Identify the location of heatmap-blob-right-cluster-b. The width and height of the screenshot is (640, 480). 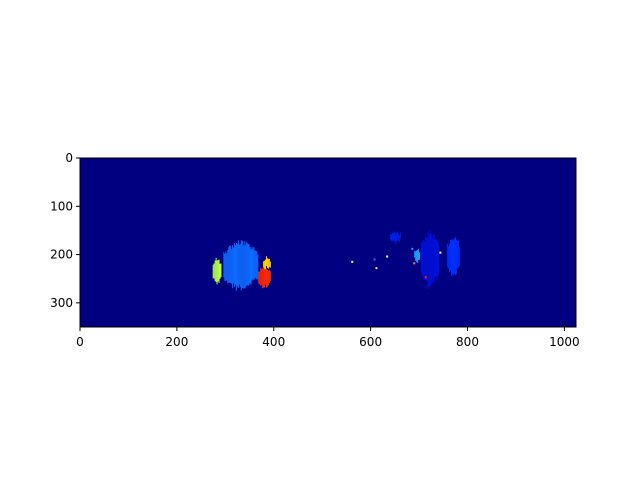
(453, 257).